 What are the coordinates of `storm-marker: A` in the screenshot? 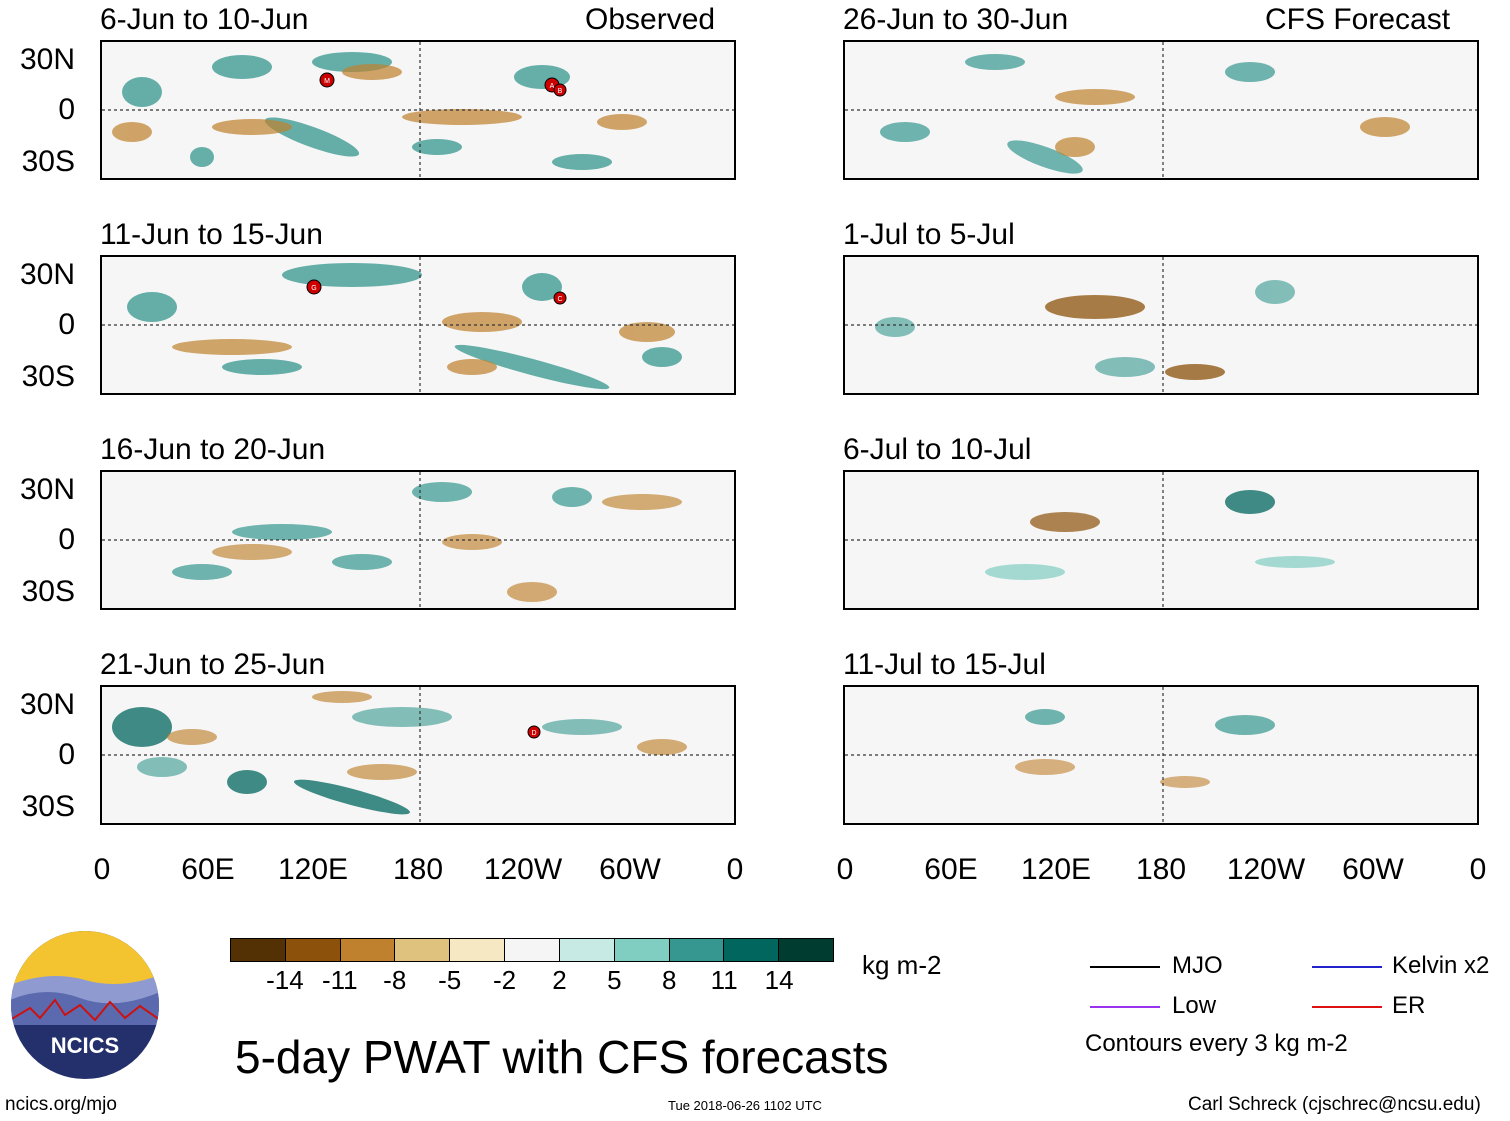 It's located at (552, 86).